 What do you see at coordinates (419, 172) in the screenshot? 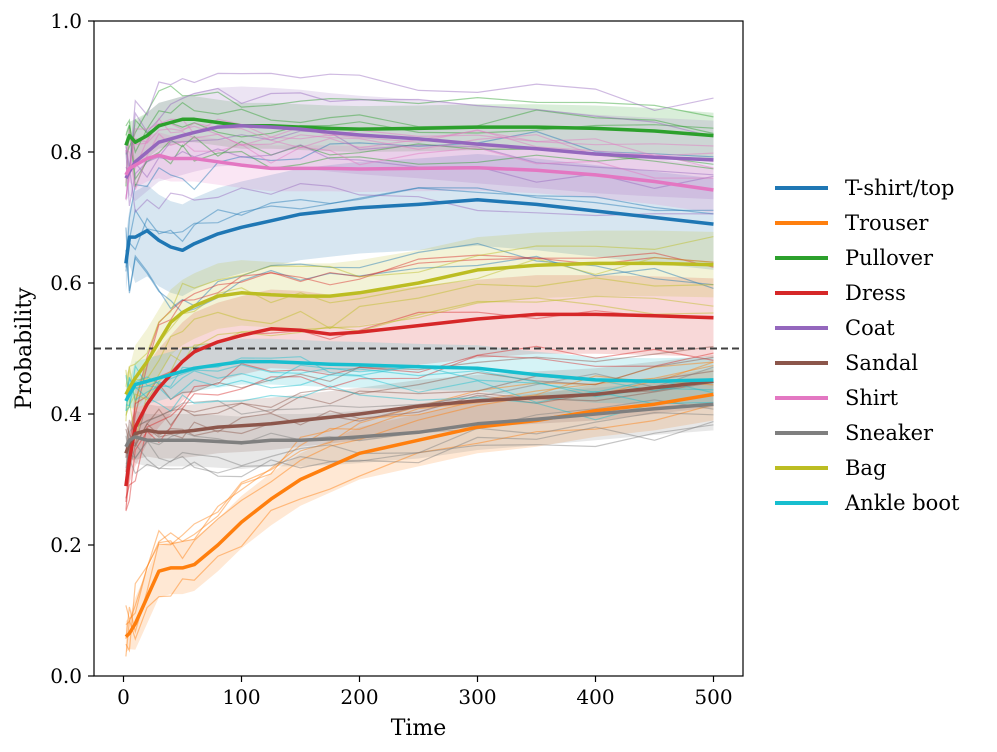
I see `mean-line-shirt` at bounding box center [419, 172].